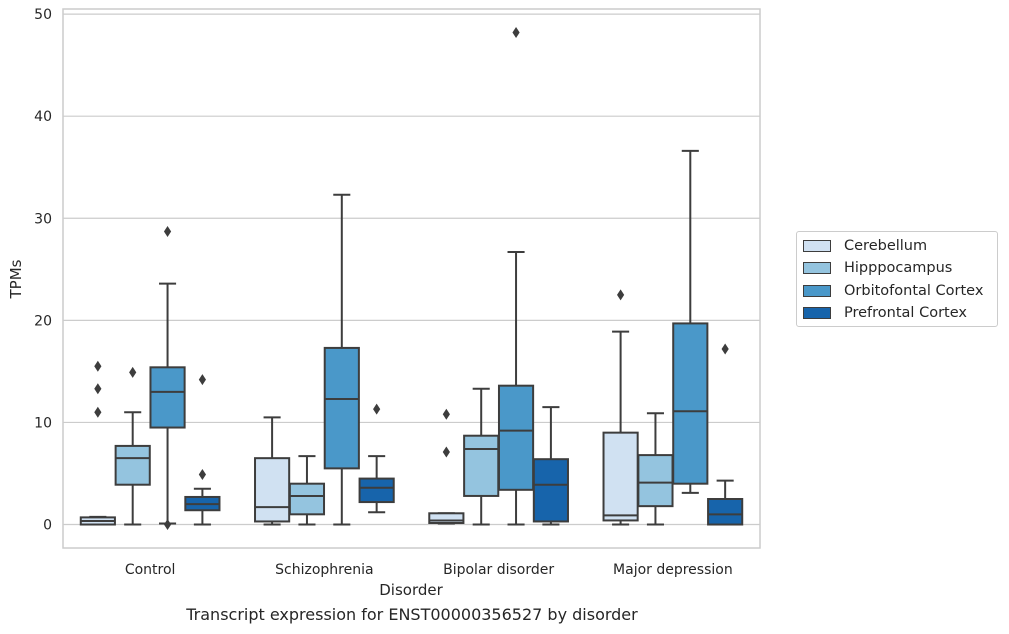  I want to click on legend-swatch-orbitofrontal-cortex, so click(817, 291).